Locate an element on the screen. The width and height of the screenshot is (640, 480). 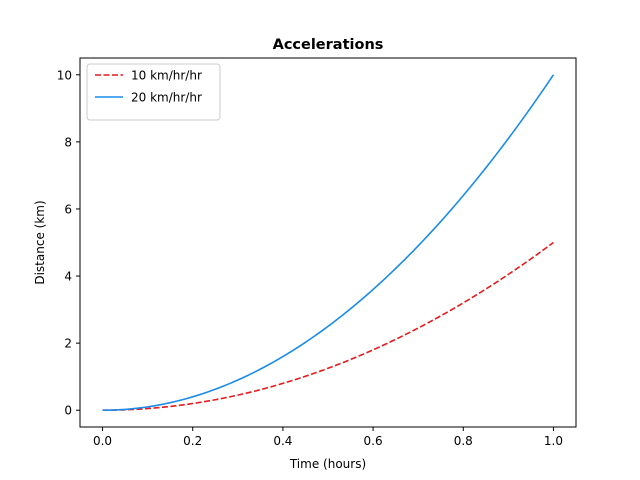
x-tick-label: 0.0 is located at coordinates (102, 441).